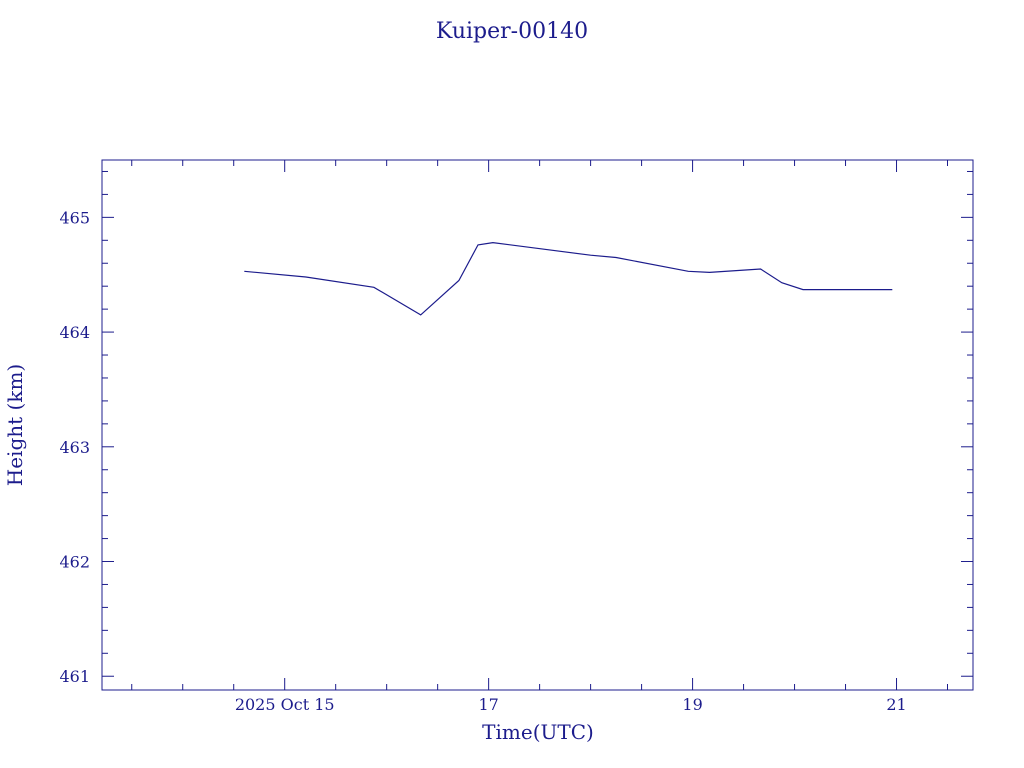 This screenshot has width=1024, height=768. I want to click on x-tick-label: 19, so click(692, 704).